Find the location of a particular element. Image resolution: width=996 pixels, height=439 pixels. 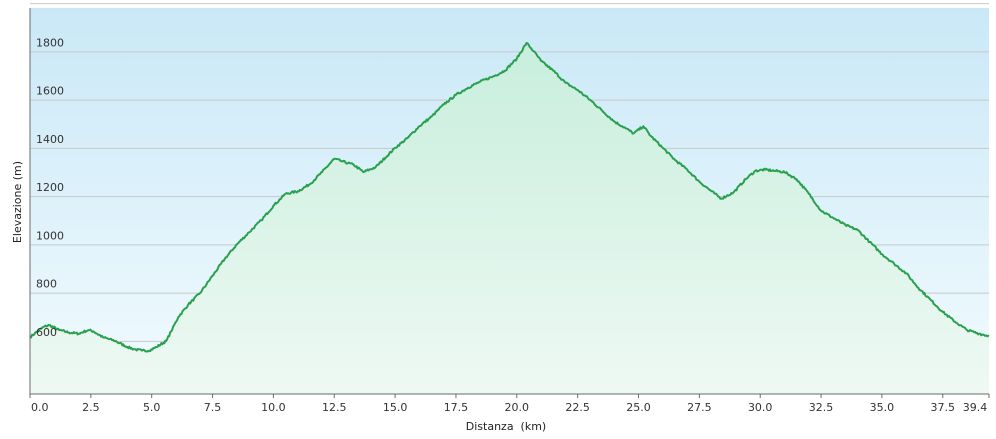

y-tick-label: 1000 is located at coordinates (50, 235).